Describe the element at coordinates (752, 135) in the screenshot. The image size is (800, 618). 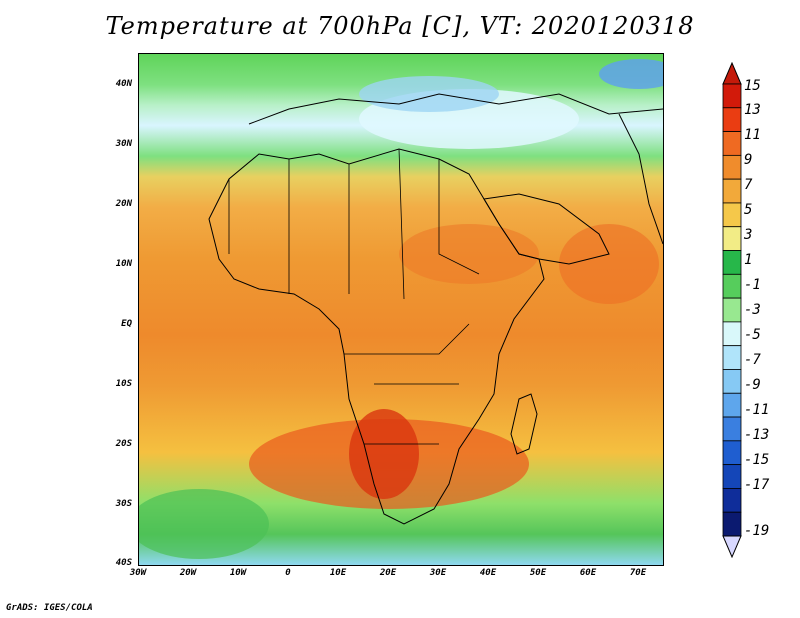
I see `colorbar-label-11: 11` at that location.